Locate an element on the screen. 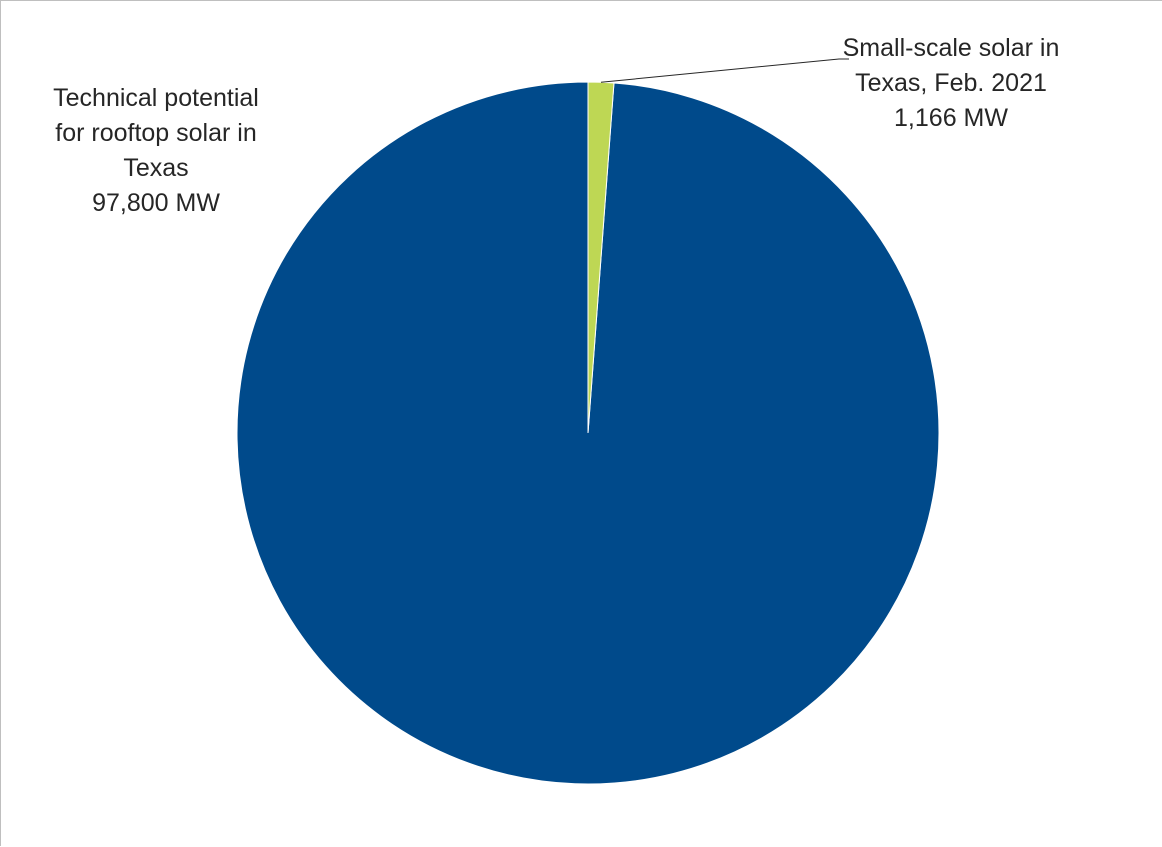 The height and width of the screenshot is (847, 1162). data-label-line: 97,800 MW is located at coordinates (156, 203).